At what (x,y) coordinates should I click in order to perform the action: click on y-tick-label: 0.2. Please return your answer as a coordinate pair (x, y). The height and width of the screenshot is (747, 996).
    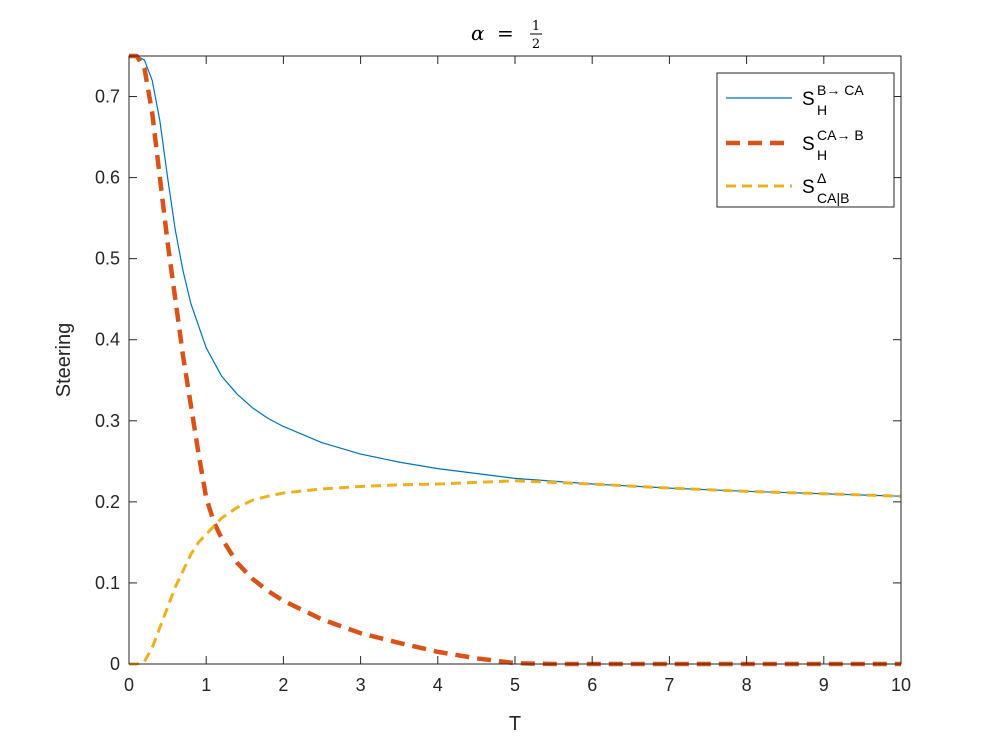
    Looking at the image, I should click on (107, 502).